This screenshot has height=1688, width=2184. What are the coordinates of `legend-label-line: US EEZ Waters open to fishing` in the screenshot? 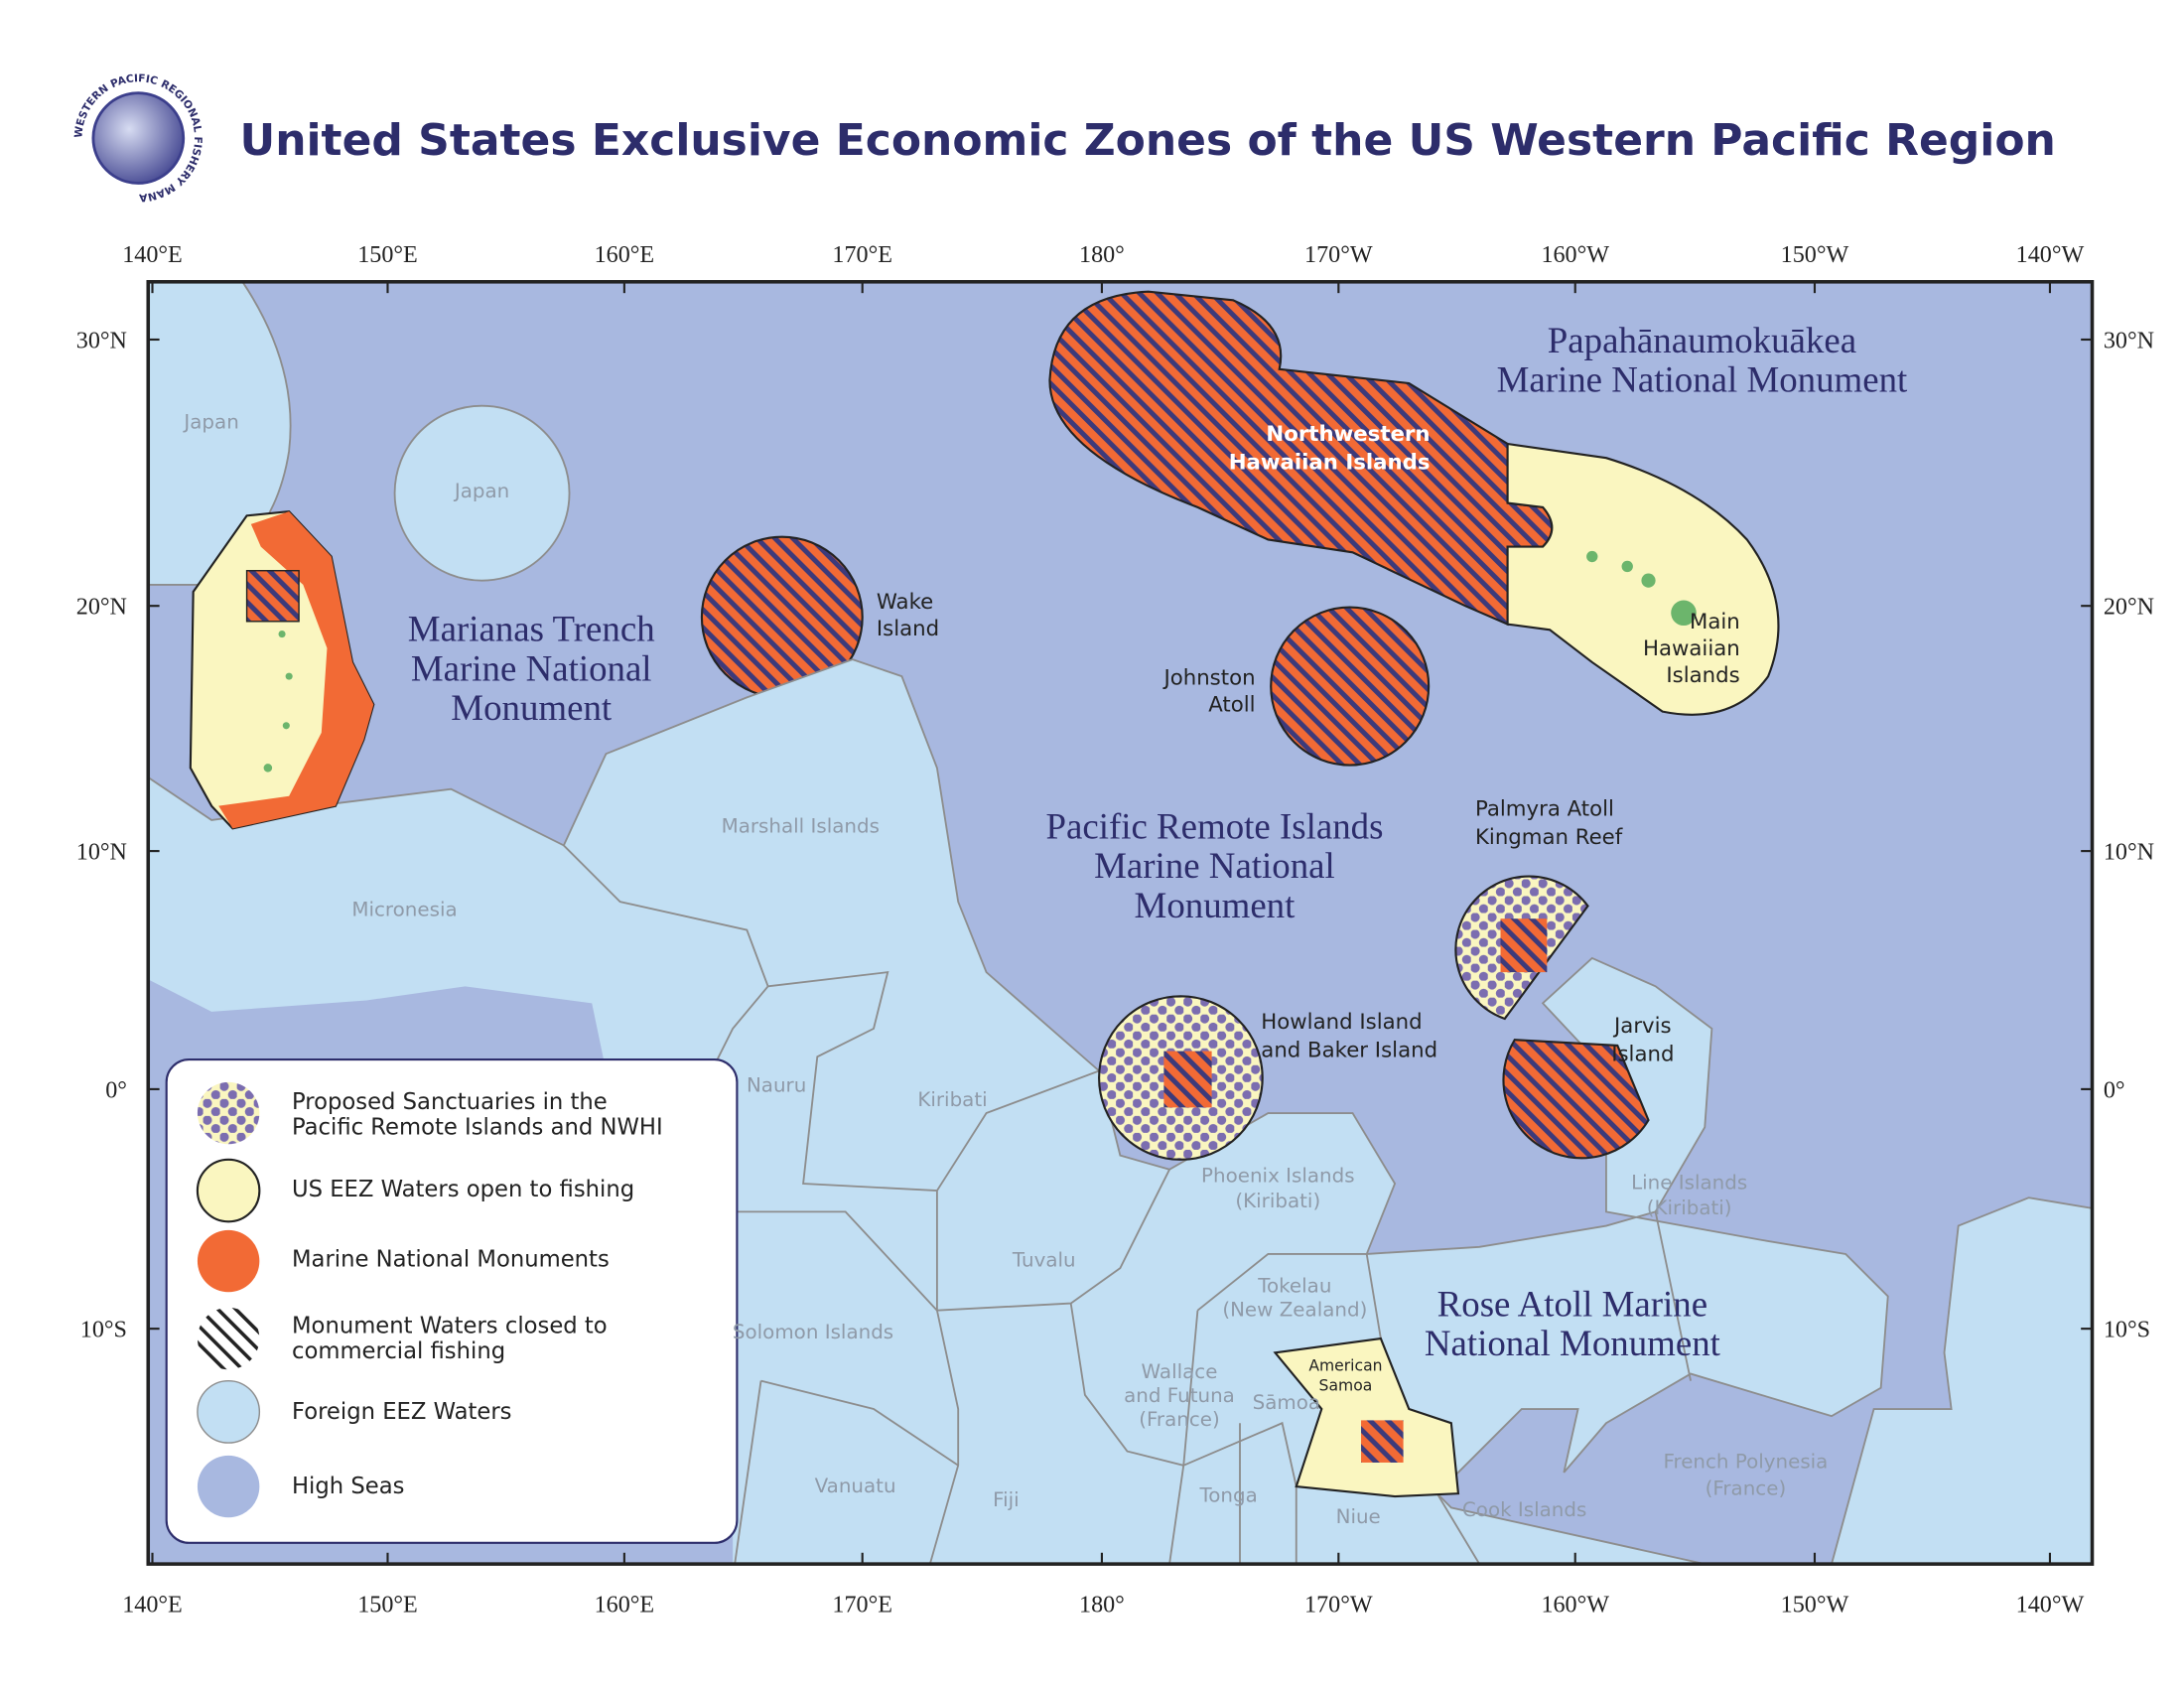 It's located at (463, 1189).